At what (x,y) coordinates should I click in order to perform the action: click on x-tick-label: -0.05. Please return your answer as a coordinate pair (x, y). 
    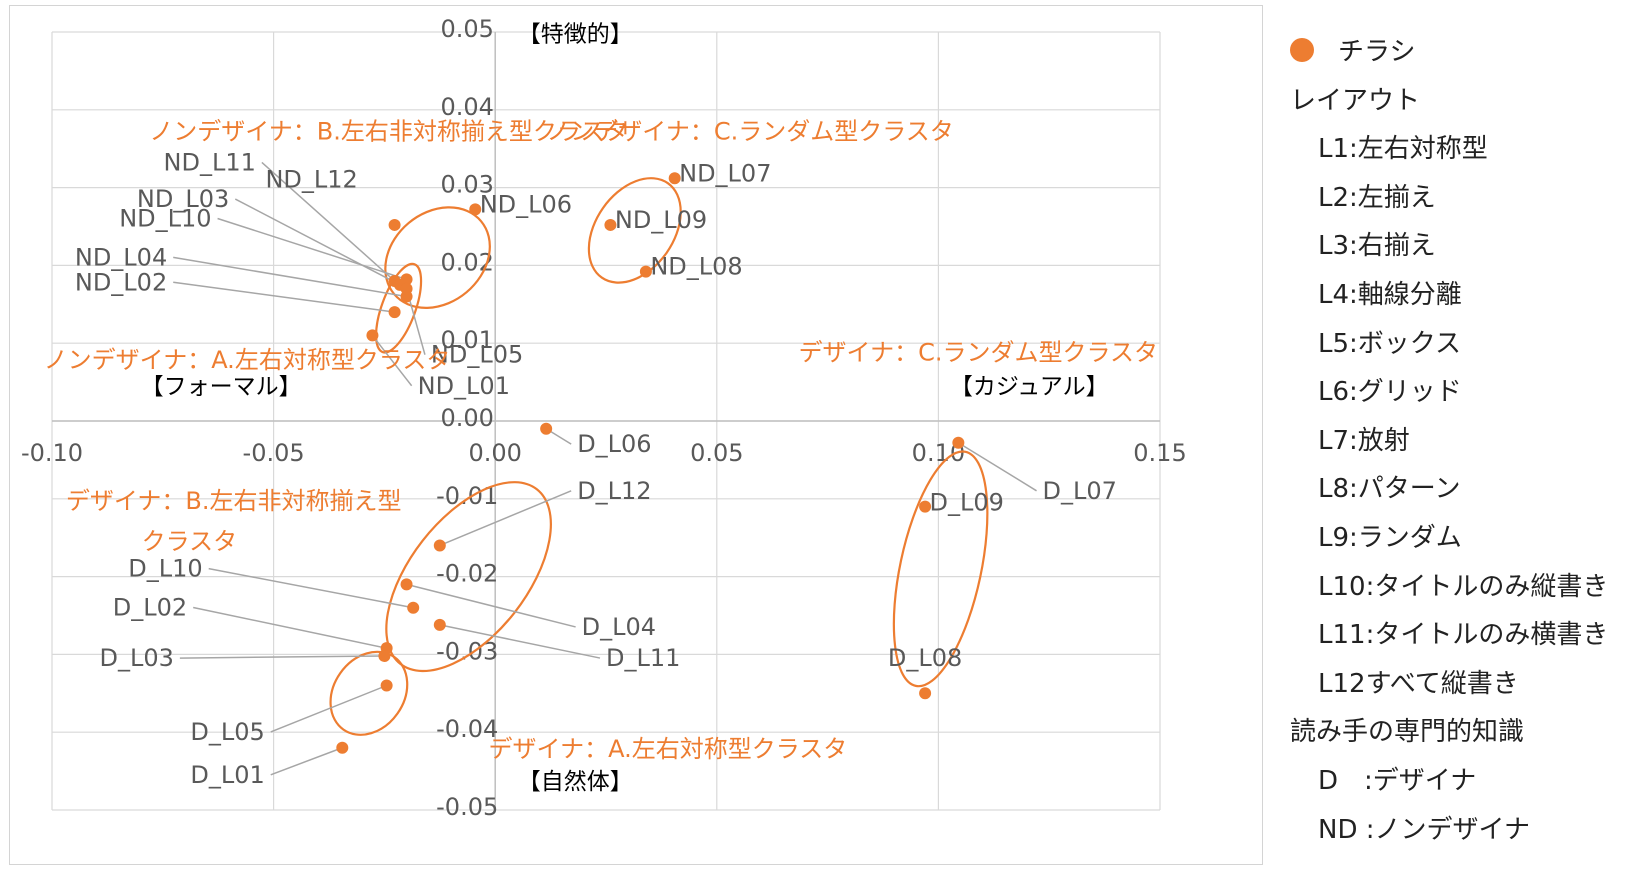
    Looking at the image, I should click on (274, 453).